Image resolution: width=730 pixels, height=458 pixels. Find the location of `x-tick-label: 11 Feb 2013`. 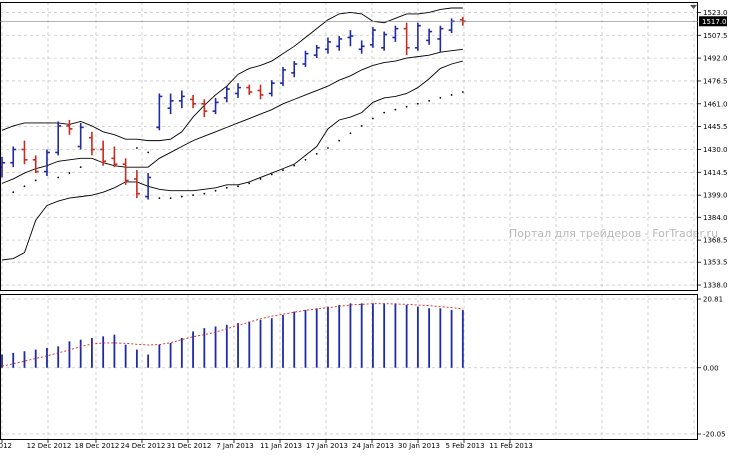

x-tick-label: 11 Feb 2013 is located at coordinates (511, 446).